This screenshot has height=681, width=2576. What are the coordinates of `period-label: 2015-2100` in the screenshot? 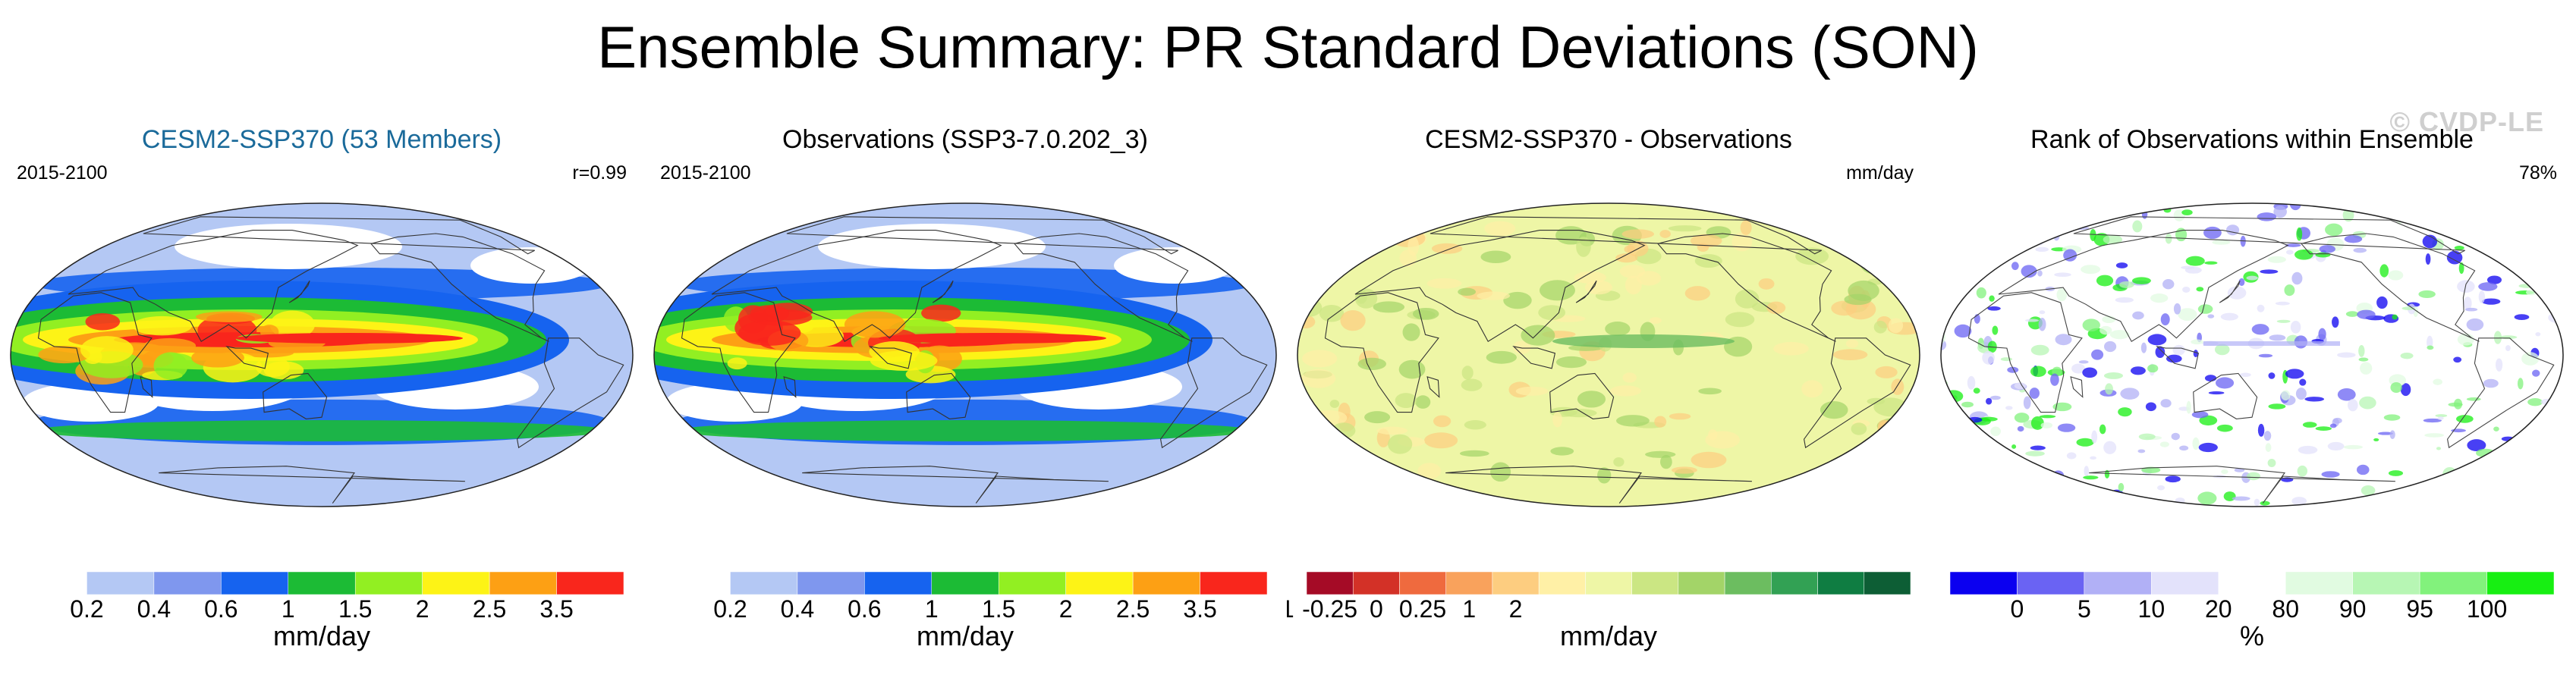 It's located at (705, 173).